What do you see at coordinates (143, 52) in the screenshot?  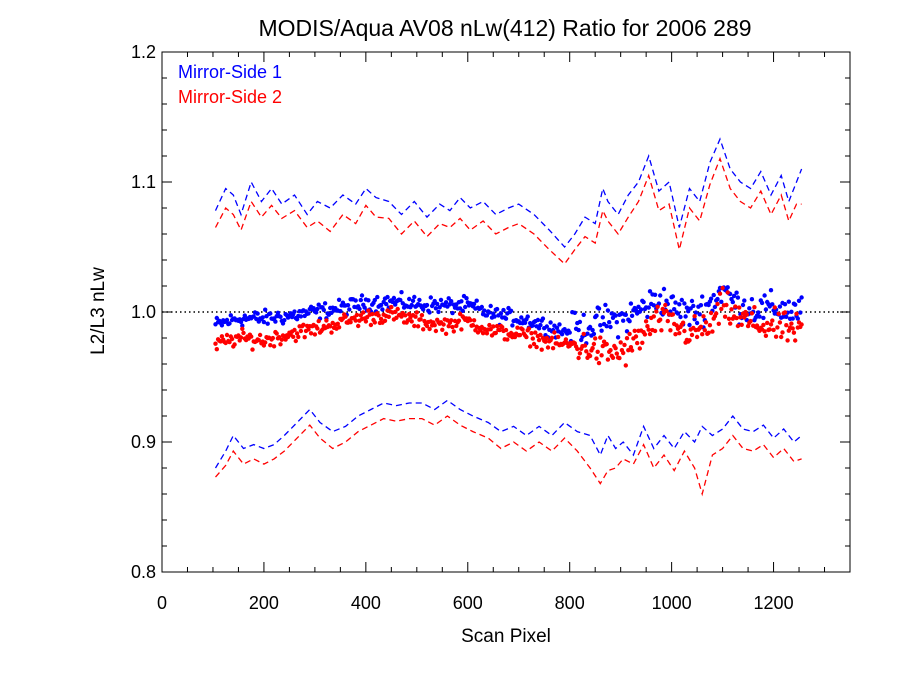 I see `y-tick-label: 1.2` at bounding box center [143, 52].